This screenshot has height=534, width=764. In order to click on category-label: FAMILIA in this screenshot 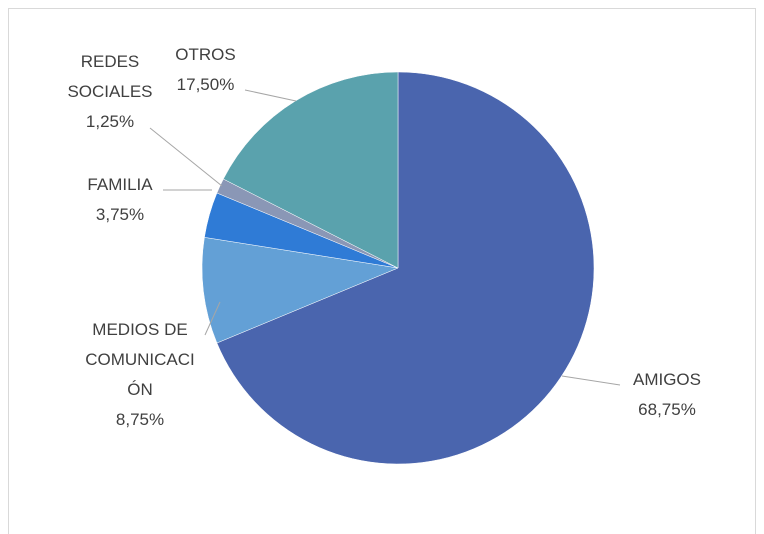, I will do `click(120, 184)`.